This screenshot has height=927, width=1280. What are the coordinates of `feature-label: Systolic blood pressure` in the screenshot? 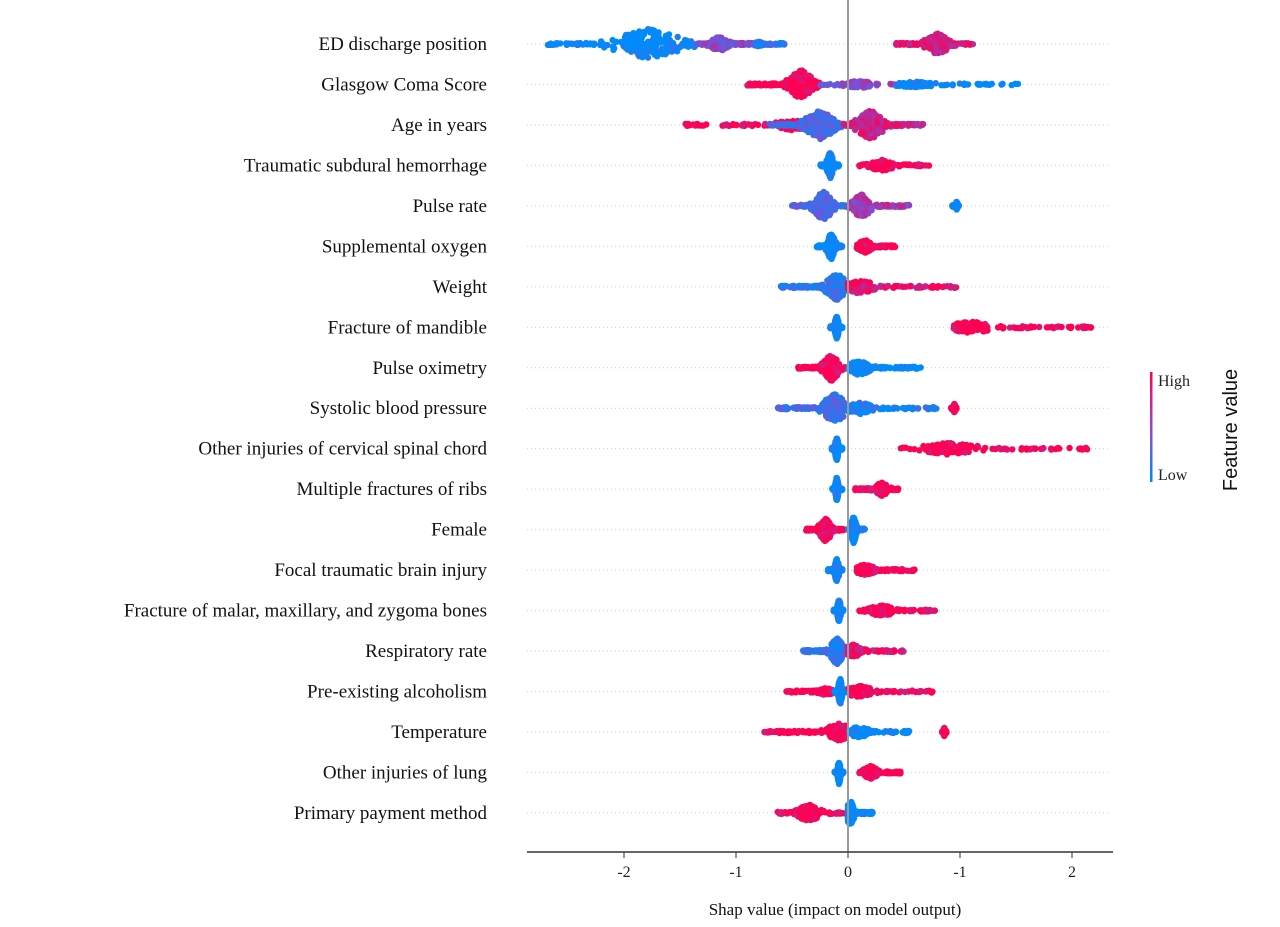 It's located at (398, 408).